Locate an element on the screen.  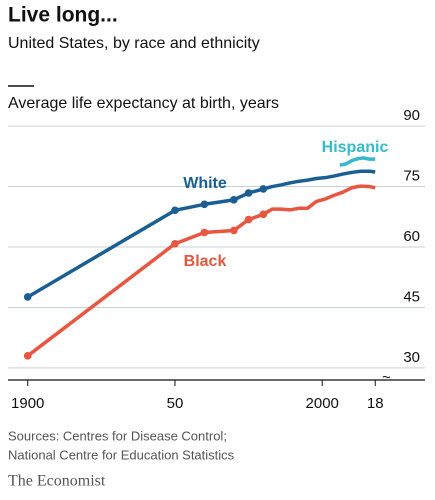
y-tick-label: 90 is located at coordinates (411, 115).